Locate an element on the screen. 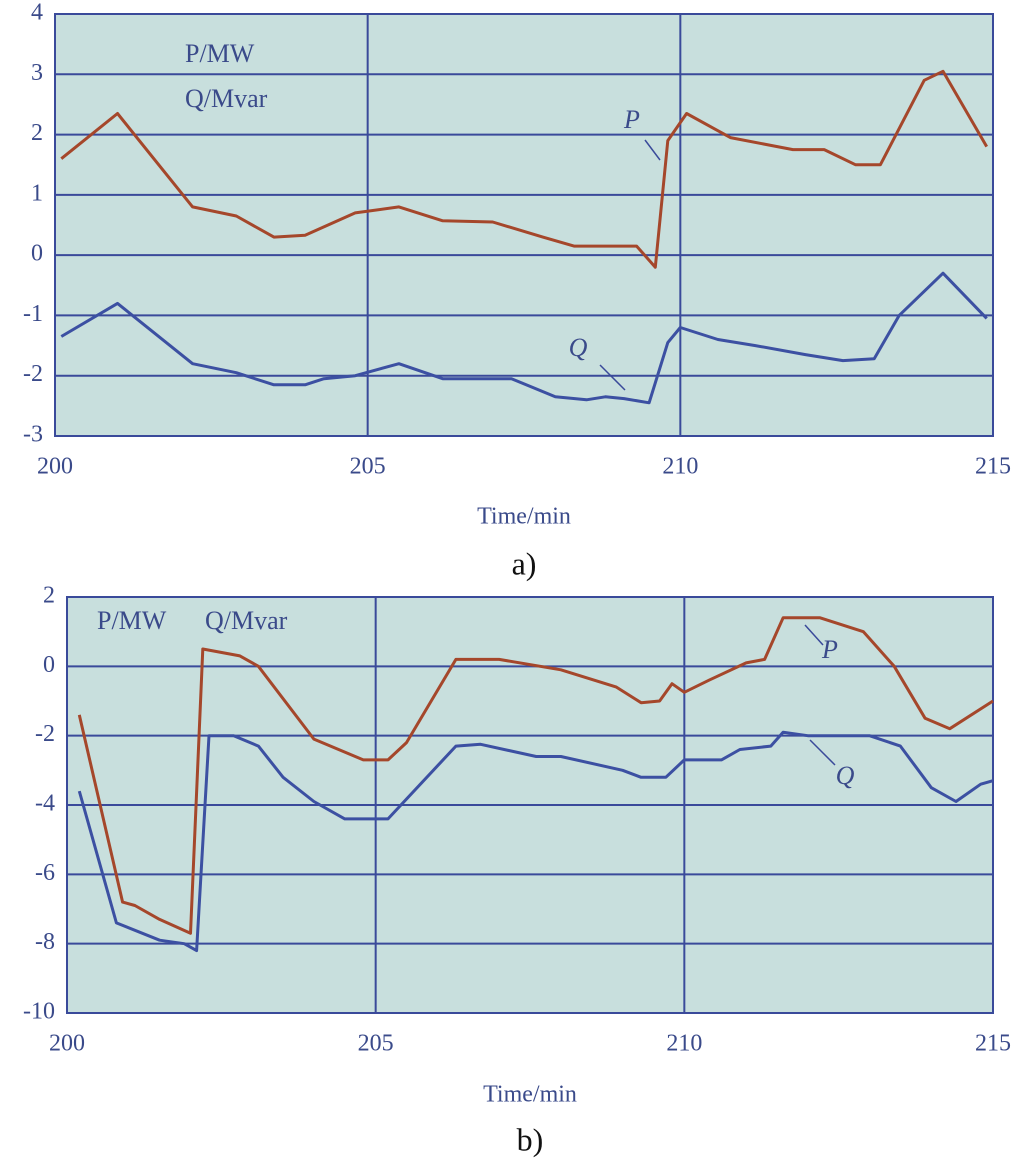 The width and height of the screenshot is (1020, 1165). y-tick-label: -3 is located at coordinates (33, 435).